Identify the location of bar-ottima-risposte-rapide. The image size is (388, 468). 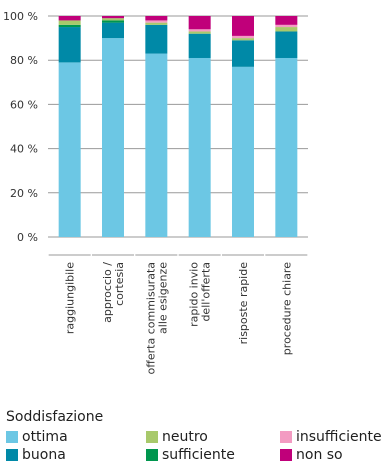
(243, 151).